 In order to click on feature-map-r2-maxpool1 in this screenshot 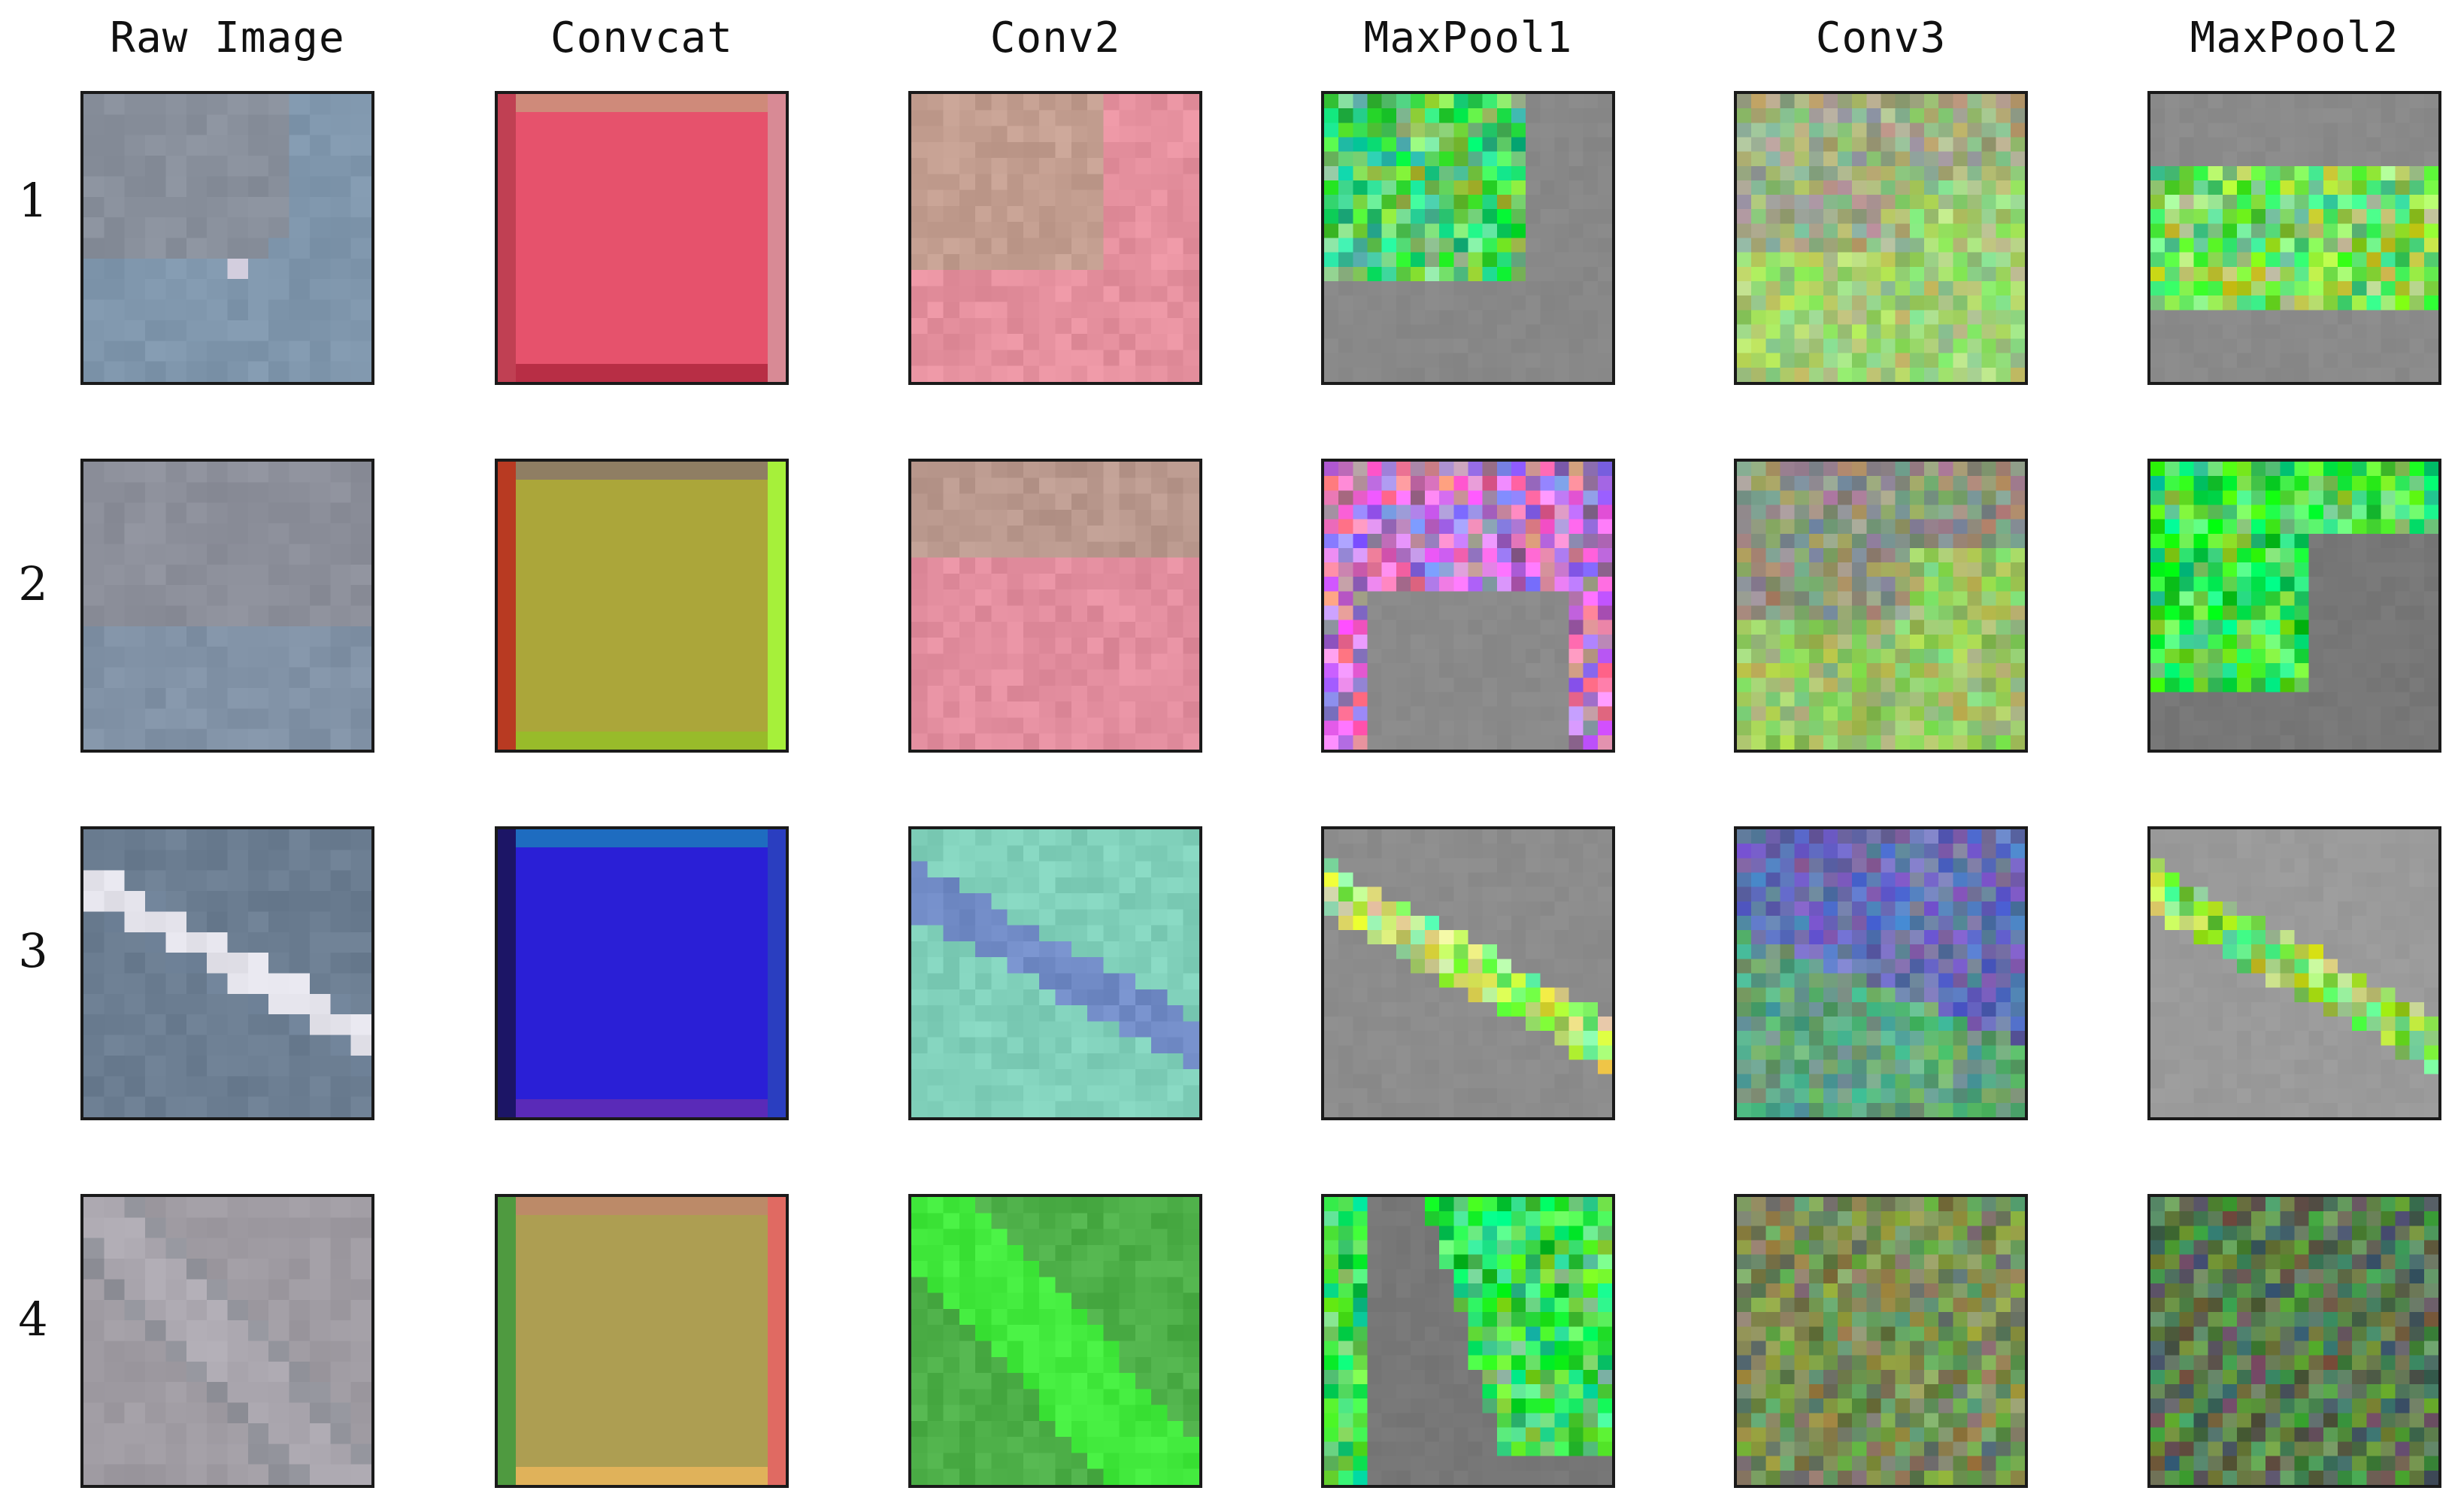, I will do `click(1468, 606)`.